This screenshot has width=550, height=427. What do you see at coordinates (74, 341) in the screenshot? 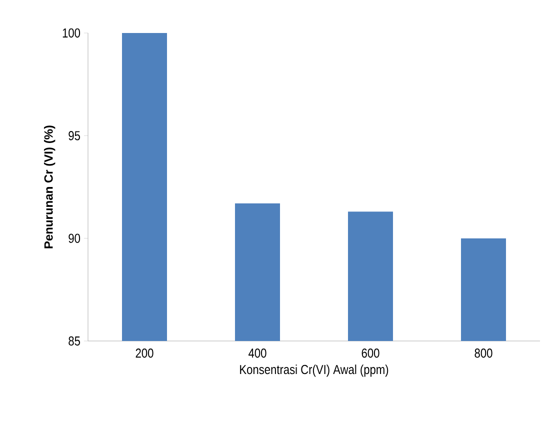
I see `y-tick-label: 85` at bounding box center [74, 341].